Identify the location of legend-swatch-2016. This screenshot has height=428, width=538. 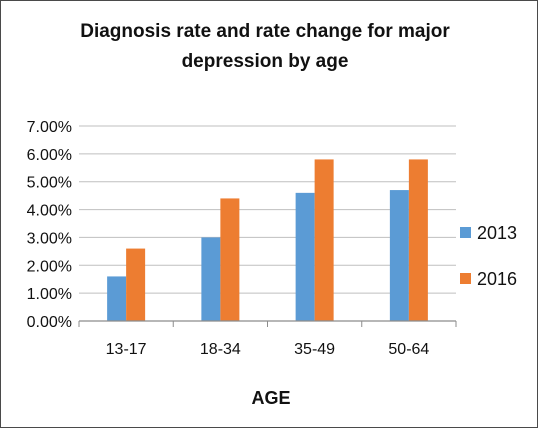
(465, 278).